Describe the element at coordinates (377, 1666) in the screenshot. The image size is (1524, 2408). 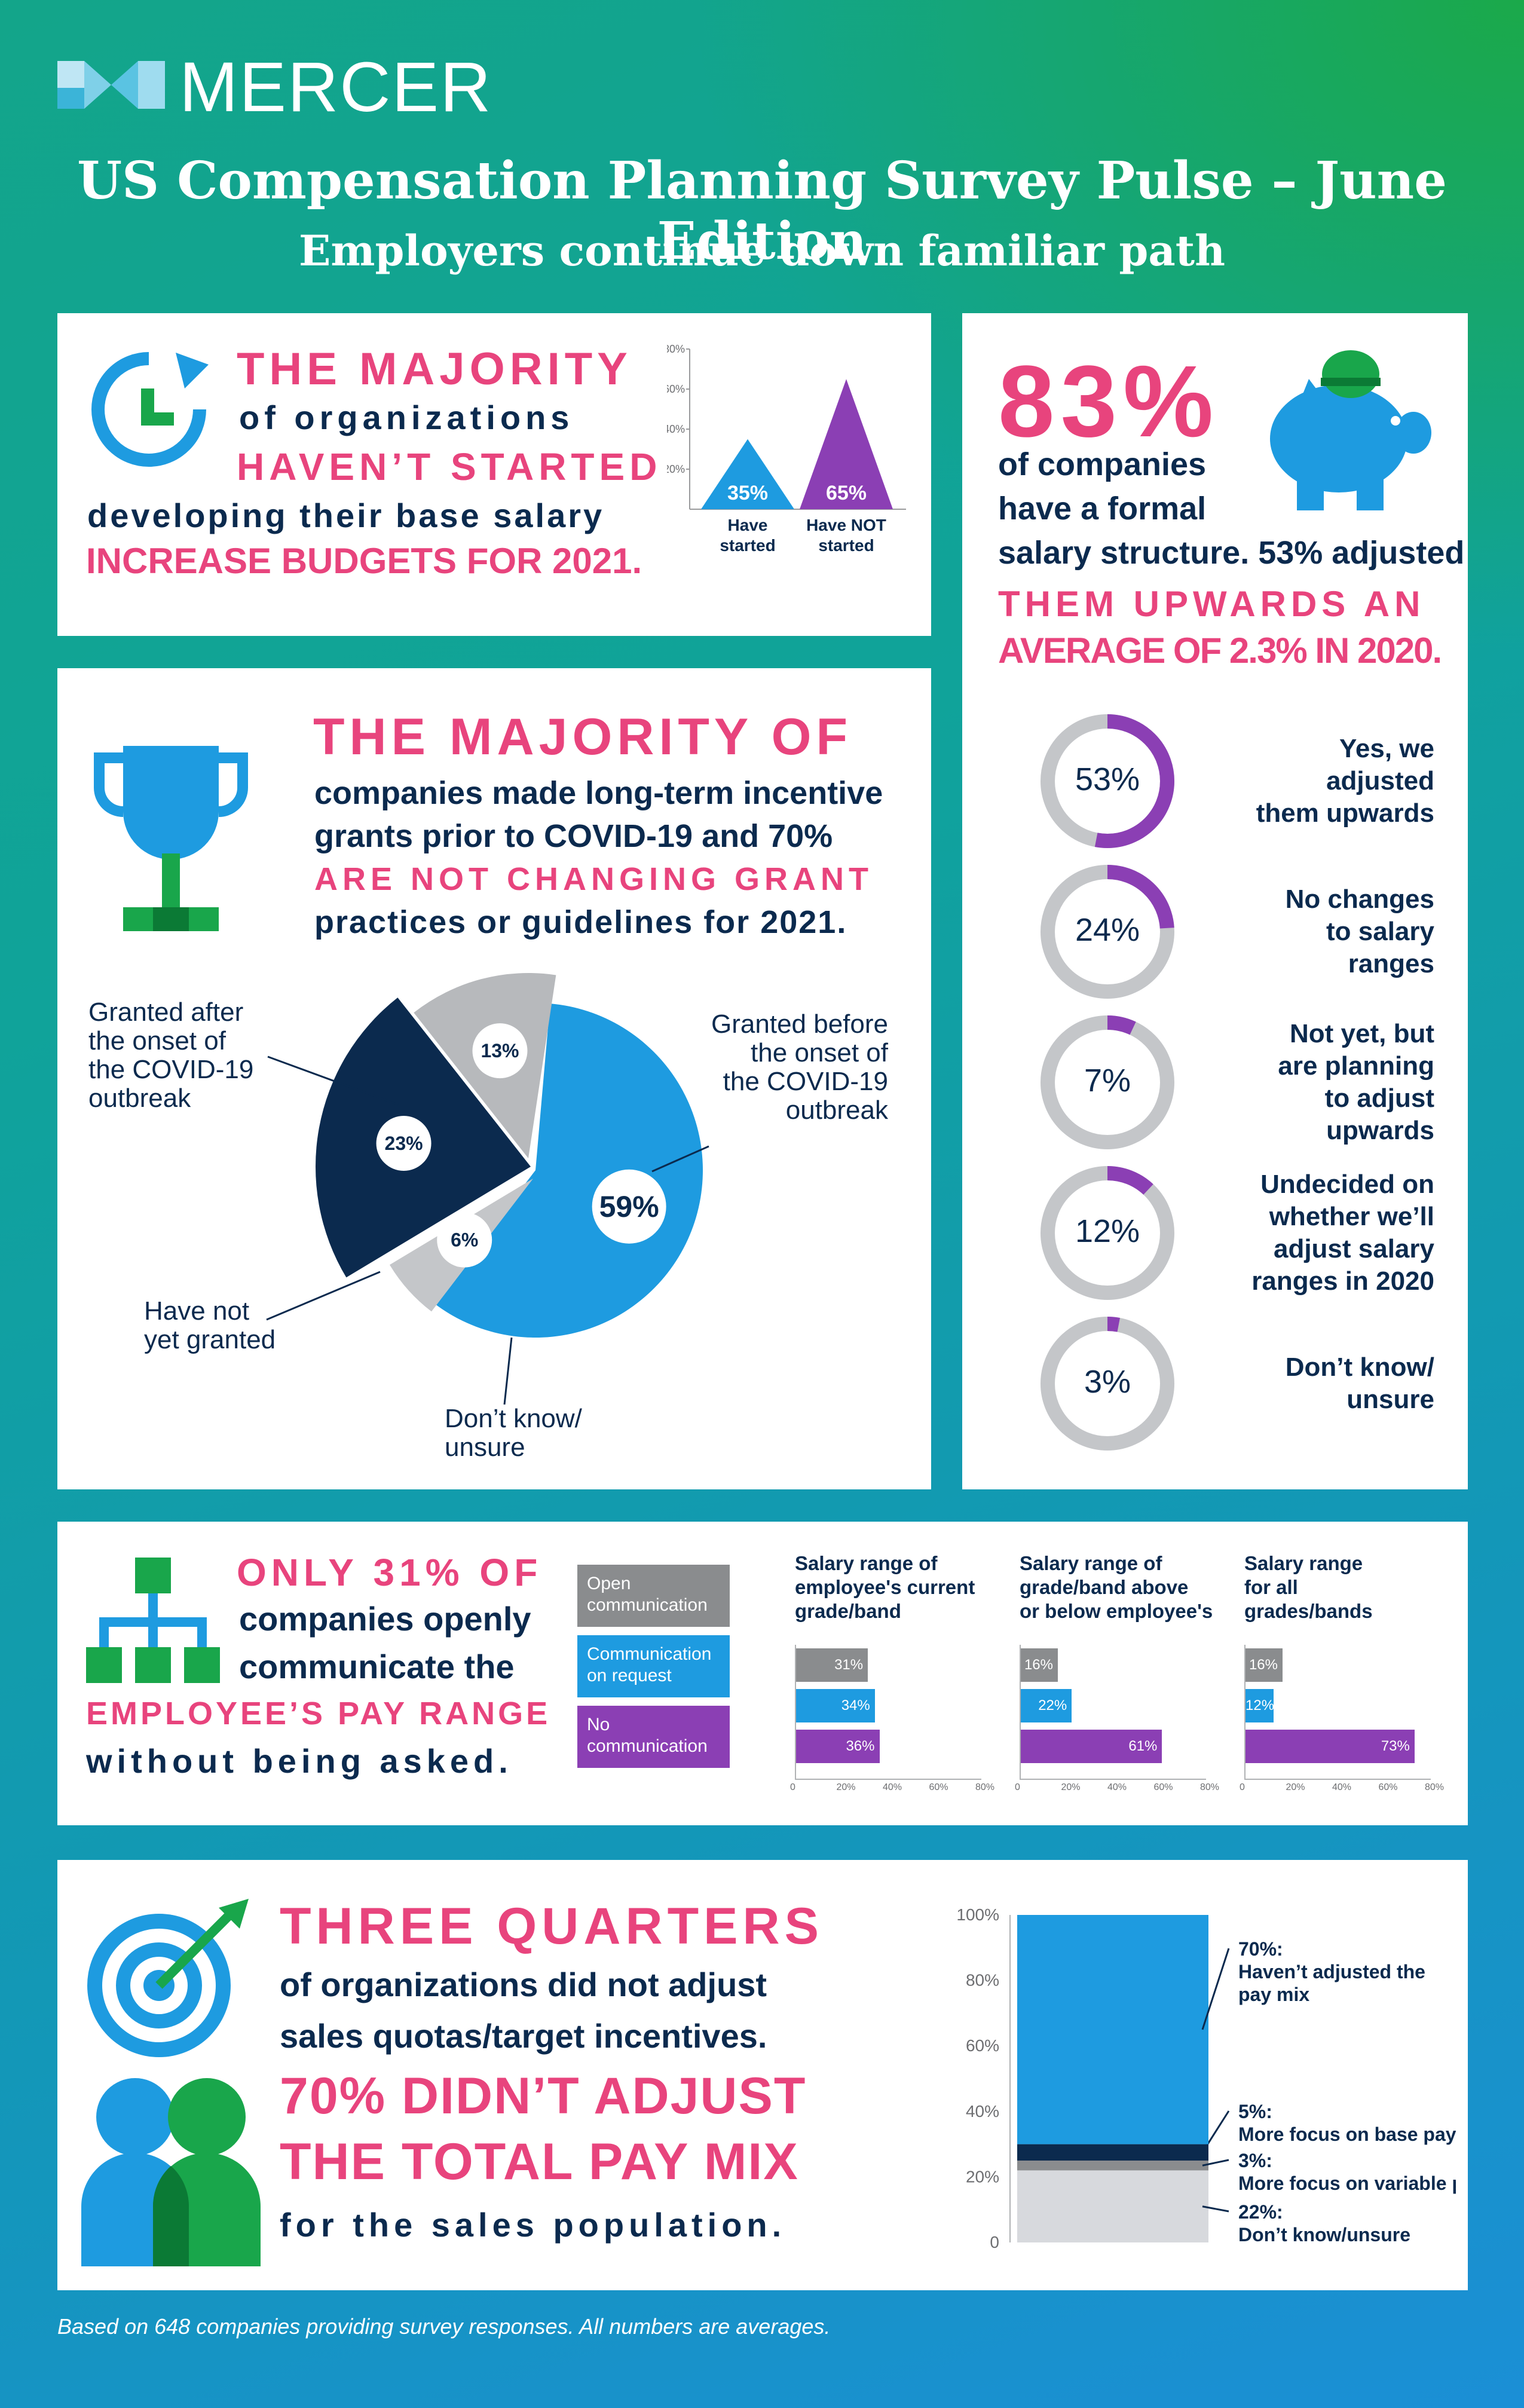
I see `s4-line3: communicate the` at that location.